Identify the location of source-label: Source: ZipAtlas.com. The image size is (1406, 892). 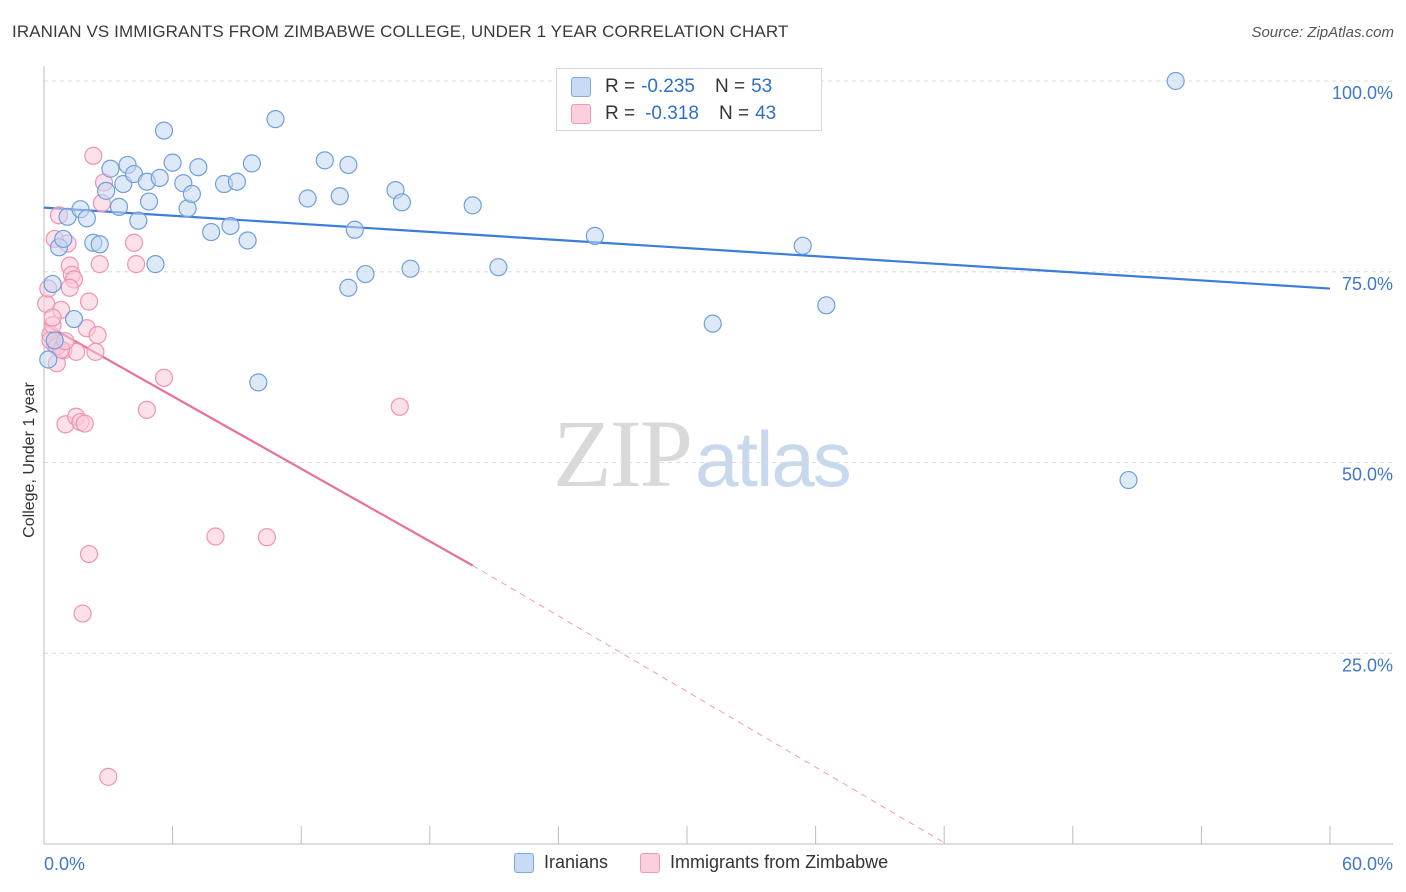
(1322, 32).